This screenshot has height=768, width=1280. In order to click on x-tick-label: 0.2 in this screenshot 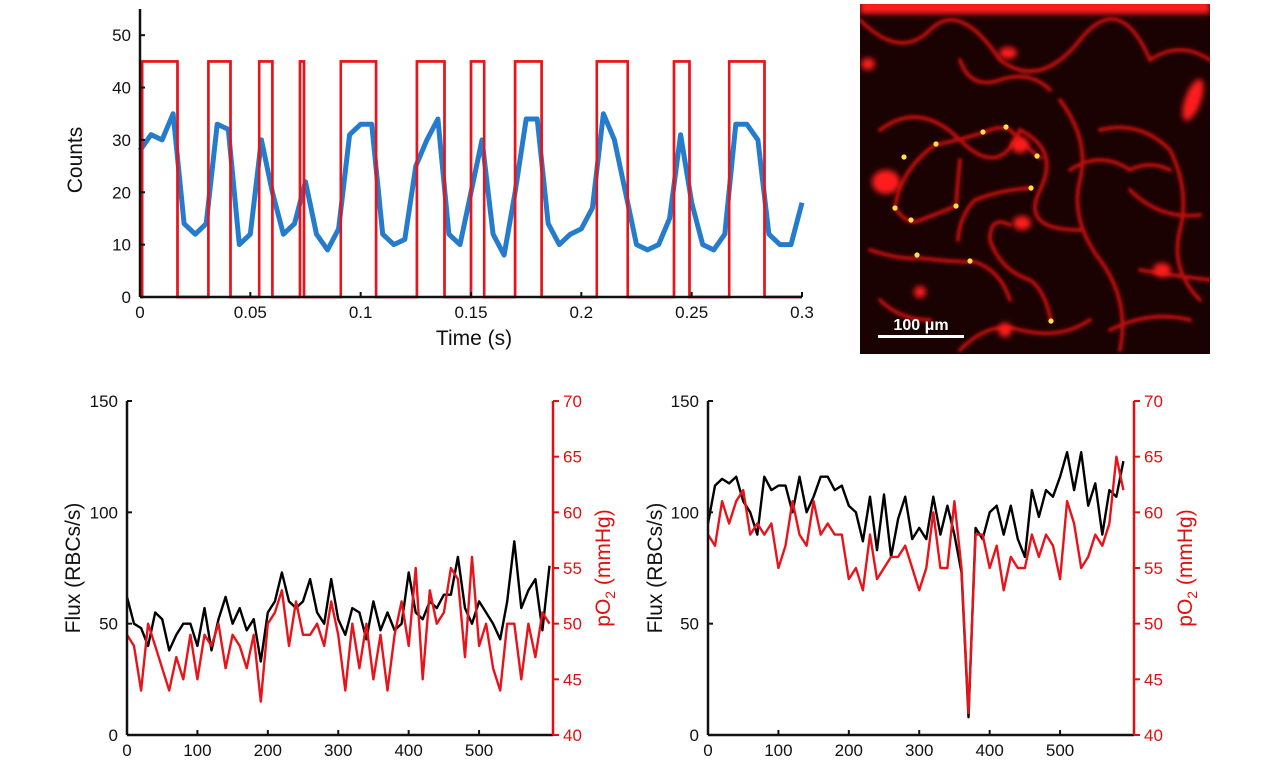, I will do `click(582, 312)`.